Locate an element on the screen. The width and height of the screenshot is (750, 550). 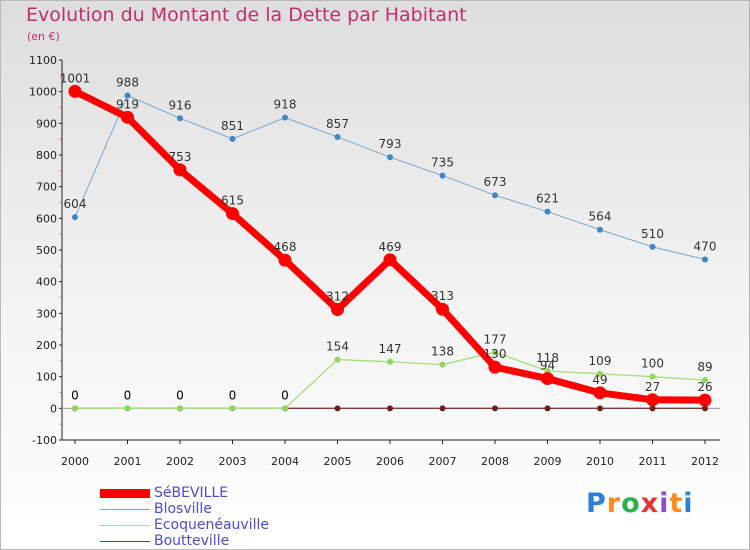
x-tick-label: 2001 is located at coordinates (128, 461).